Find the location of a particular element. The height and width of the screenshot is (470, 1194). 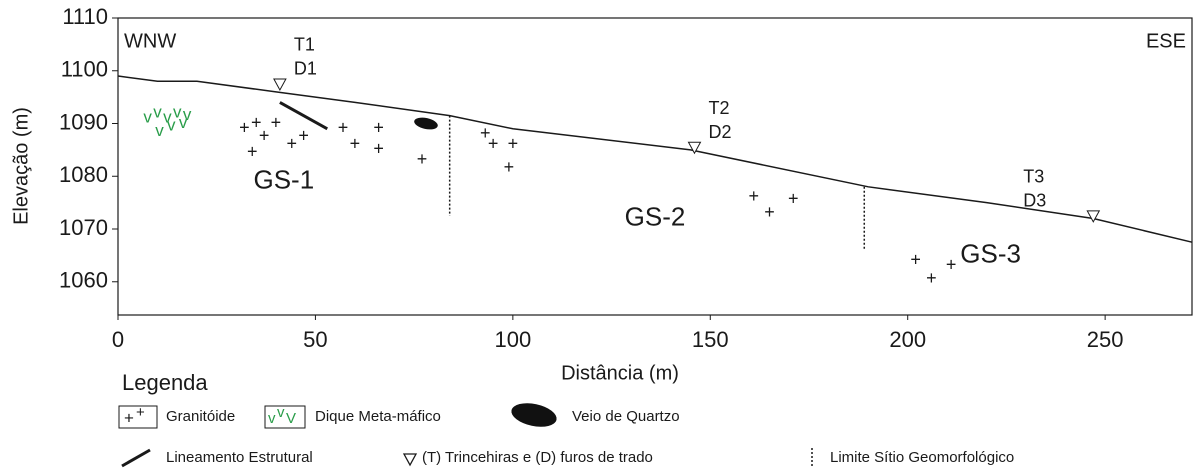

legend-label: Limite Sítio Geomorfológico is located at coordinates (922, 457).